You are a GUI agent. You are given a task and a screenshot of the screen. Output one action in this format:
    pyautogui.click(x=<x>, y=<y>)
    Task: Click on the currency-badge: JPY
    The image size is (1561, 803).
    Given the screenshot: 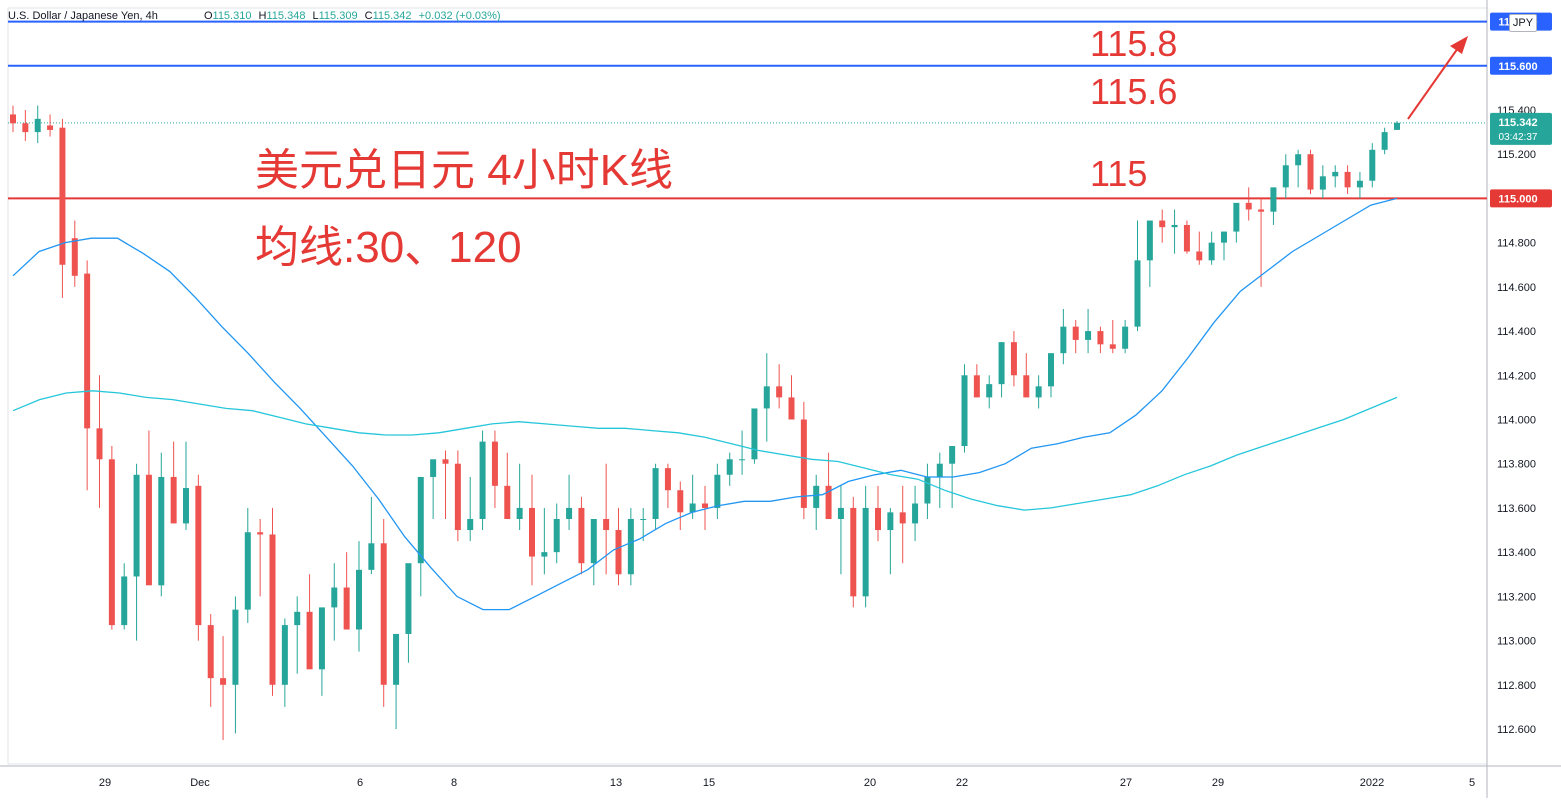 What is the action you would take?
    pyautogui.click(x=1523, y=23)
    